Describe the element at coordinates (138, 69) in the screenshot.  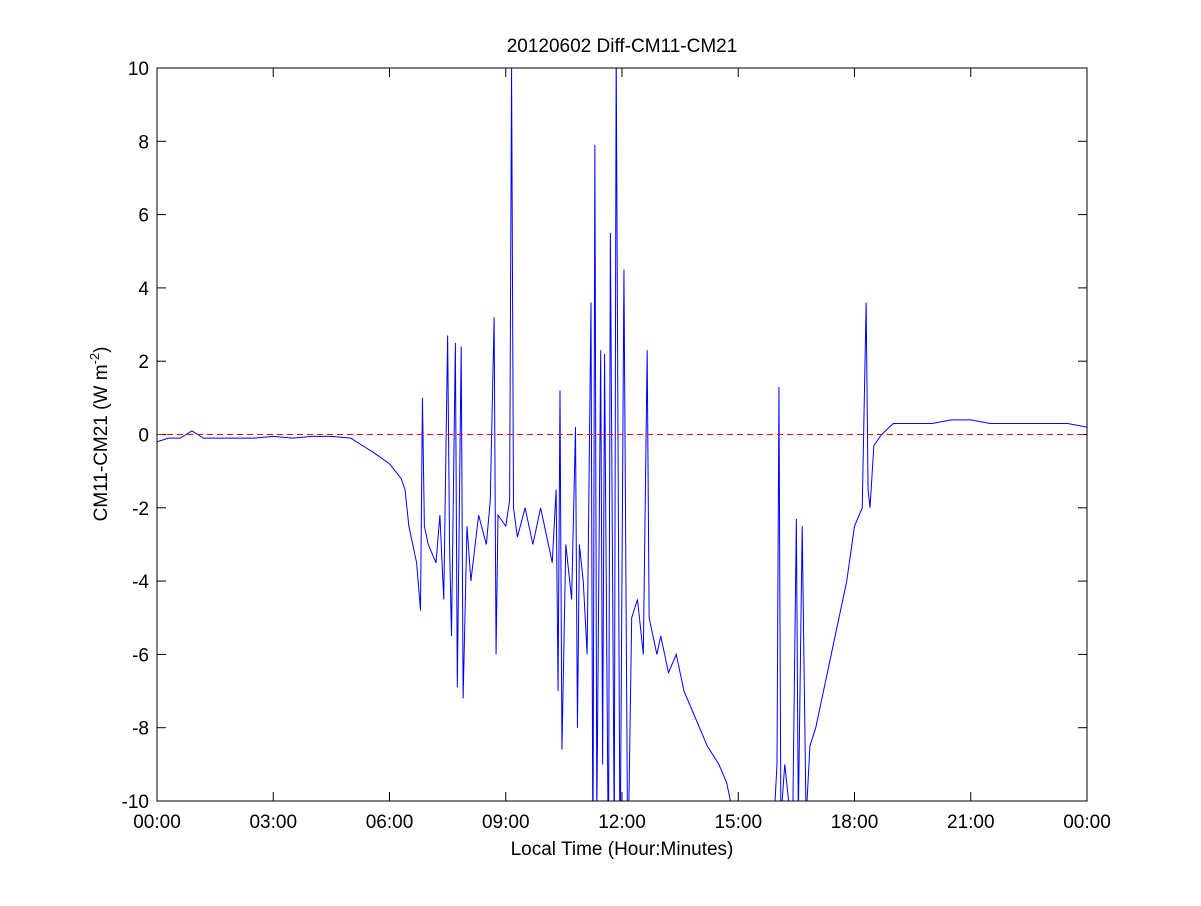
I see `y-tick-label: 10` at that location.